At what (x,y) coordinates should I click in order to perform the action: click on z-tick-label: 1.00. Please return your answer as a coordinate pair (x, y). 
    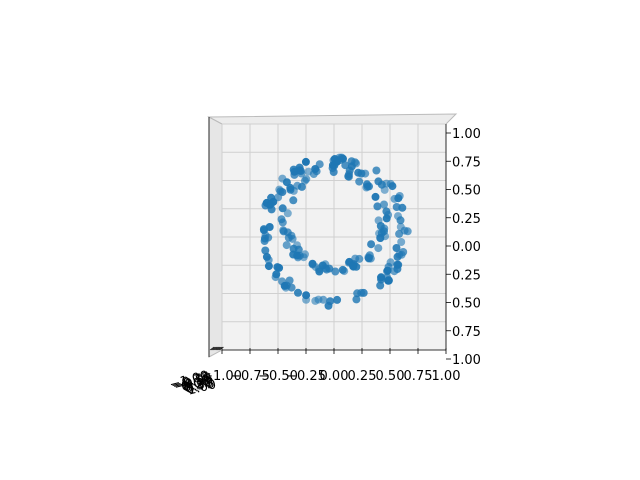
    Looking at the image, I should click on (202, 388).